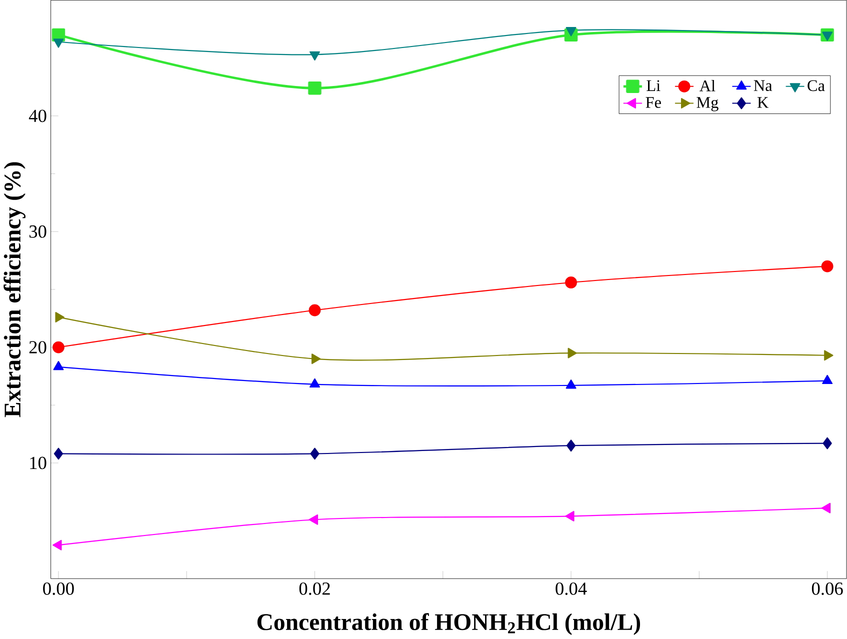 The image size is (847, 639). Describe the element at coordinates (37, 116) in the screenshot. I see `y-tick-label: 40` at that location.